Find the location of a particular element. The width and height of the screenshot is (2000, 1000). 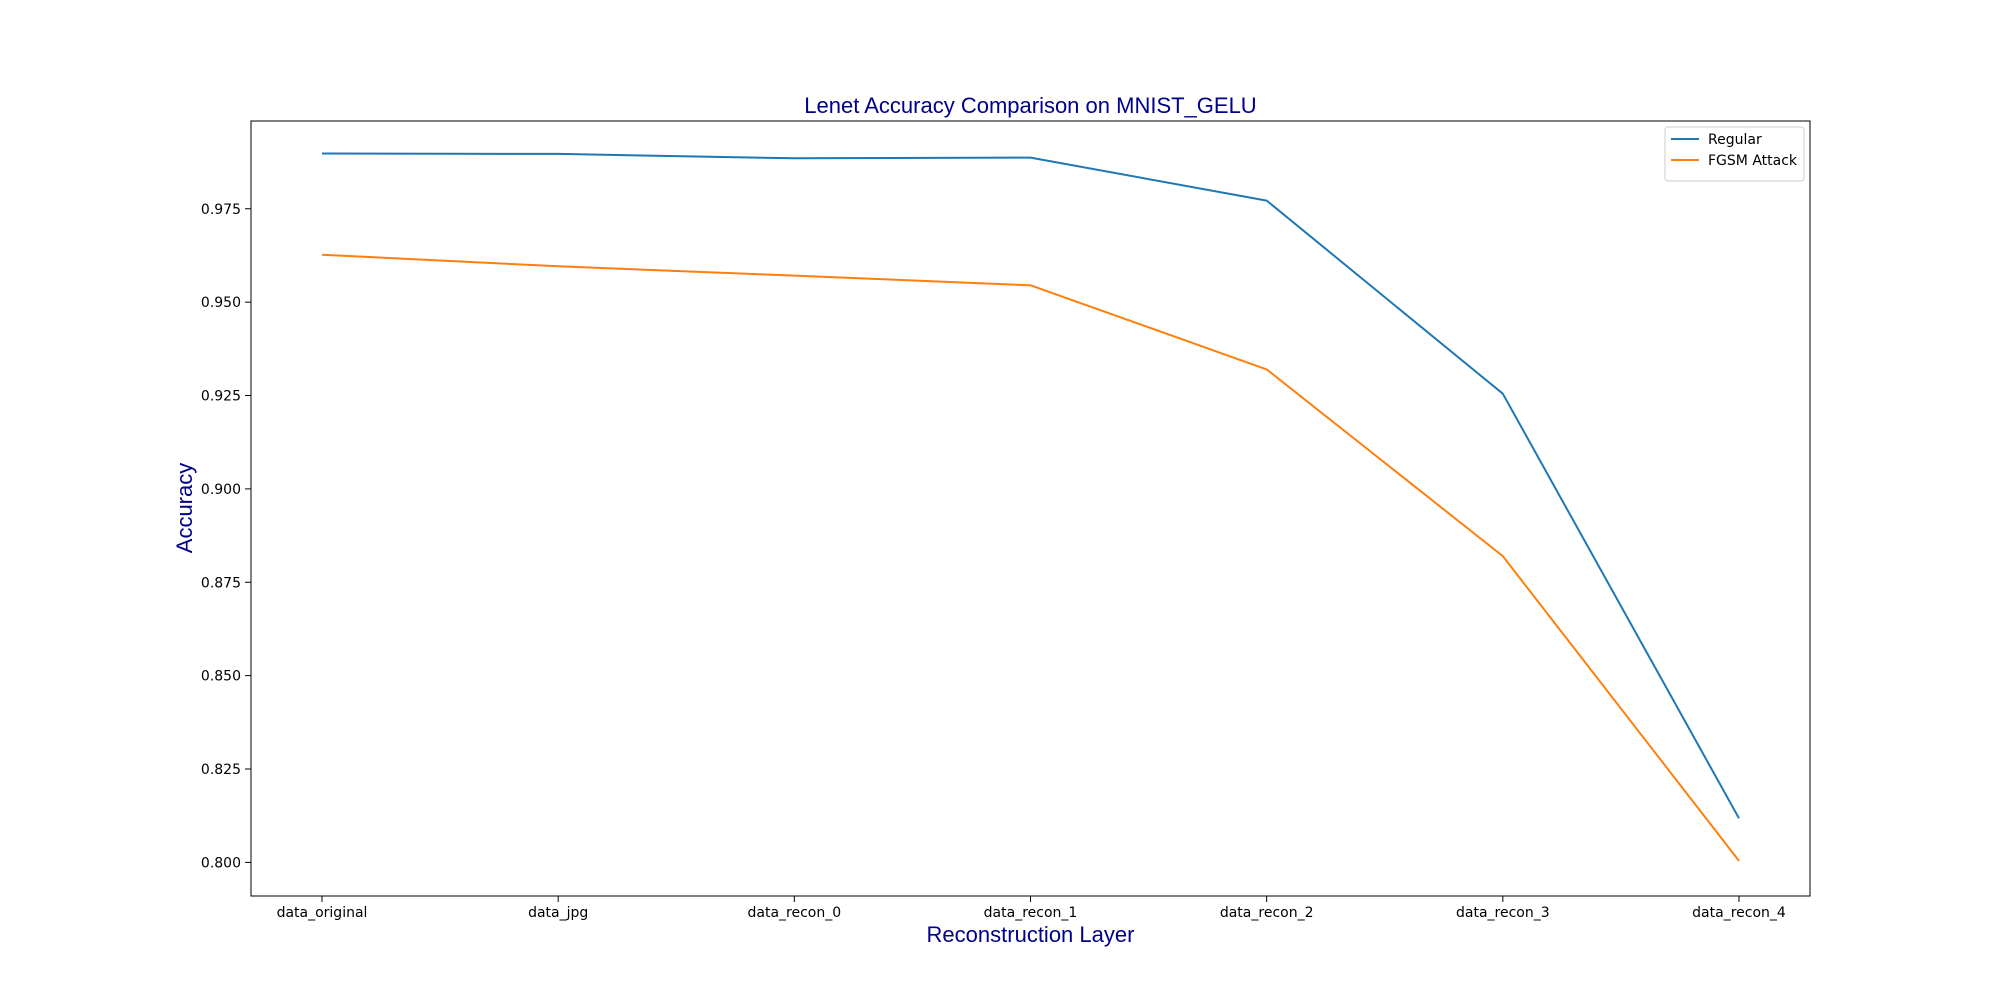

x-tick-label: data_recon_1 is located at coordinates (1031, 913).